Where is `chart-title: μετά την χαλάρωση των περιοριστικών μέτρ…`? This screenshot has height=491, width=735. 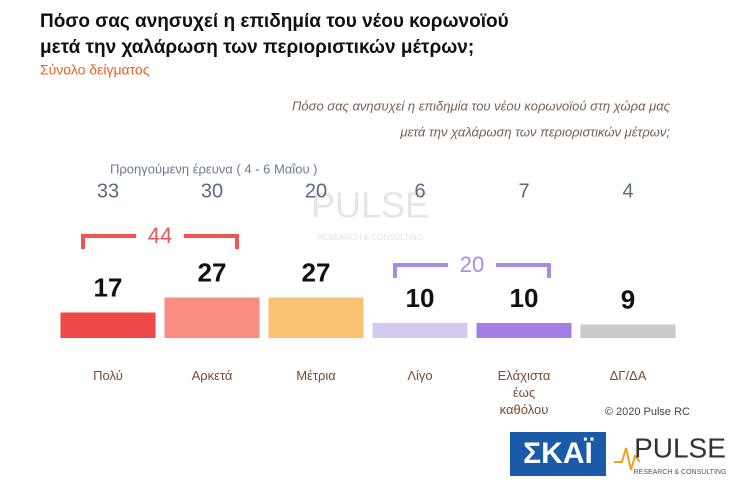
chart-title: μετά την χαλάρωση των περιοριστικών μέτρ… is located at coordinates (257, 47).